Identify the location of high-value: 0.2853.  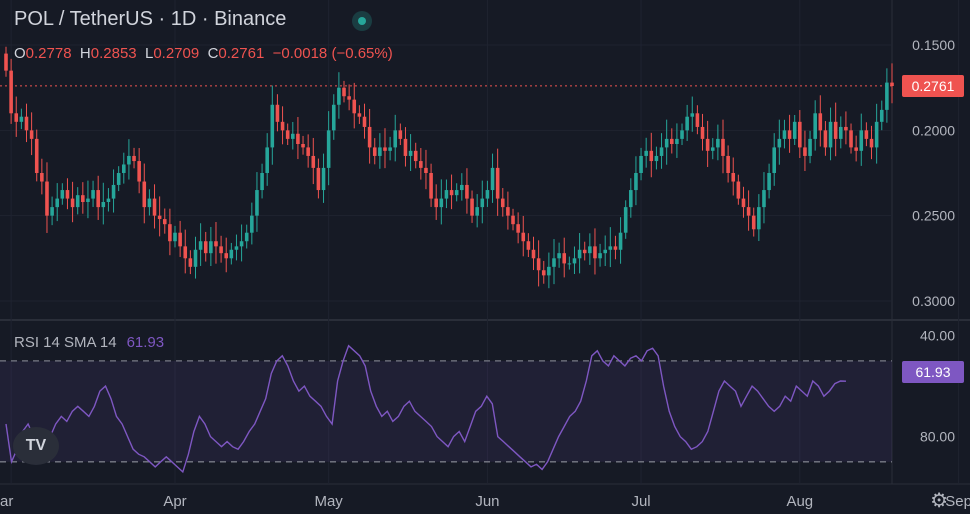
(113, 53).